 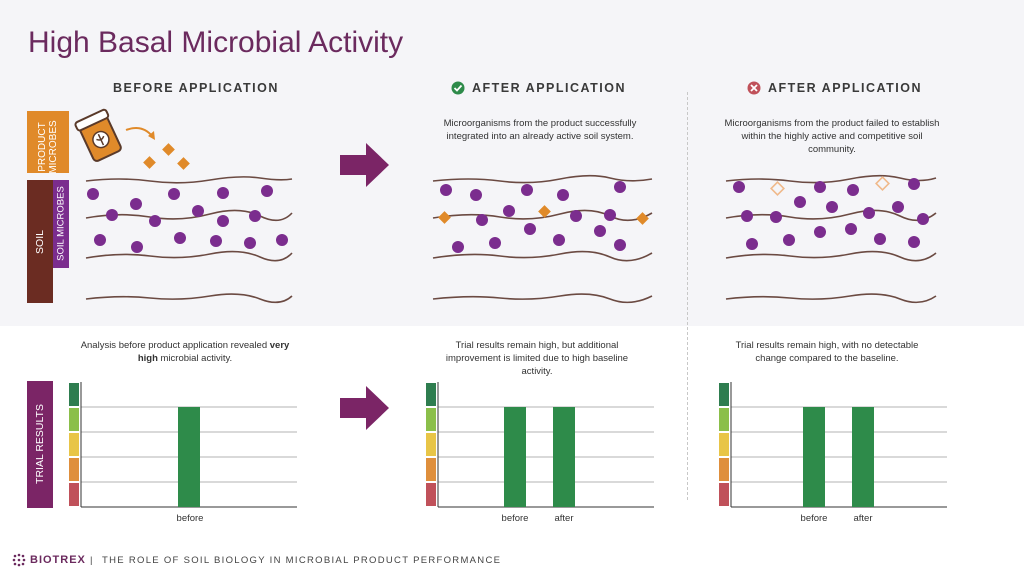 What do you see at coordinates (196, 88) in the screenshot?
I see `column-heading-before: BEFORE APPLICATION` at bounding box center [196, 88].